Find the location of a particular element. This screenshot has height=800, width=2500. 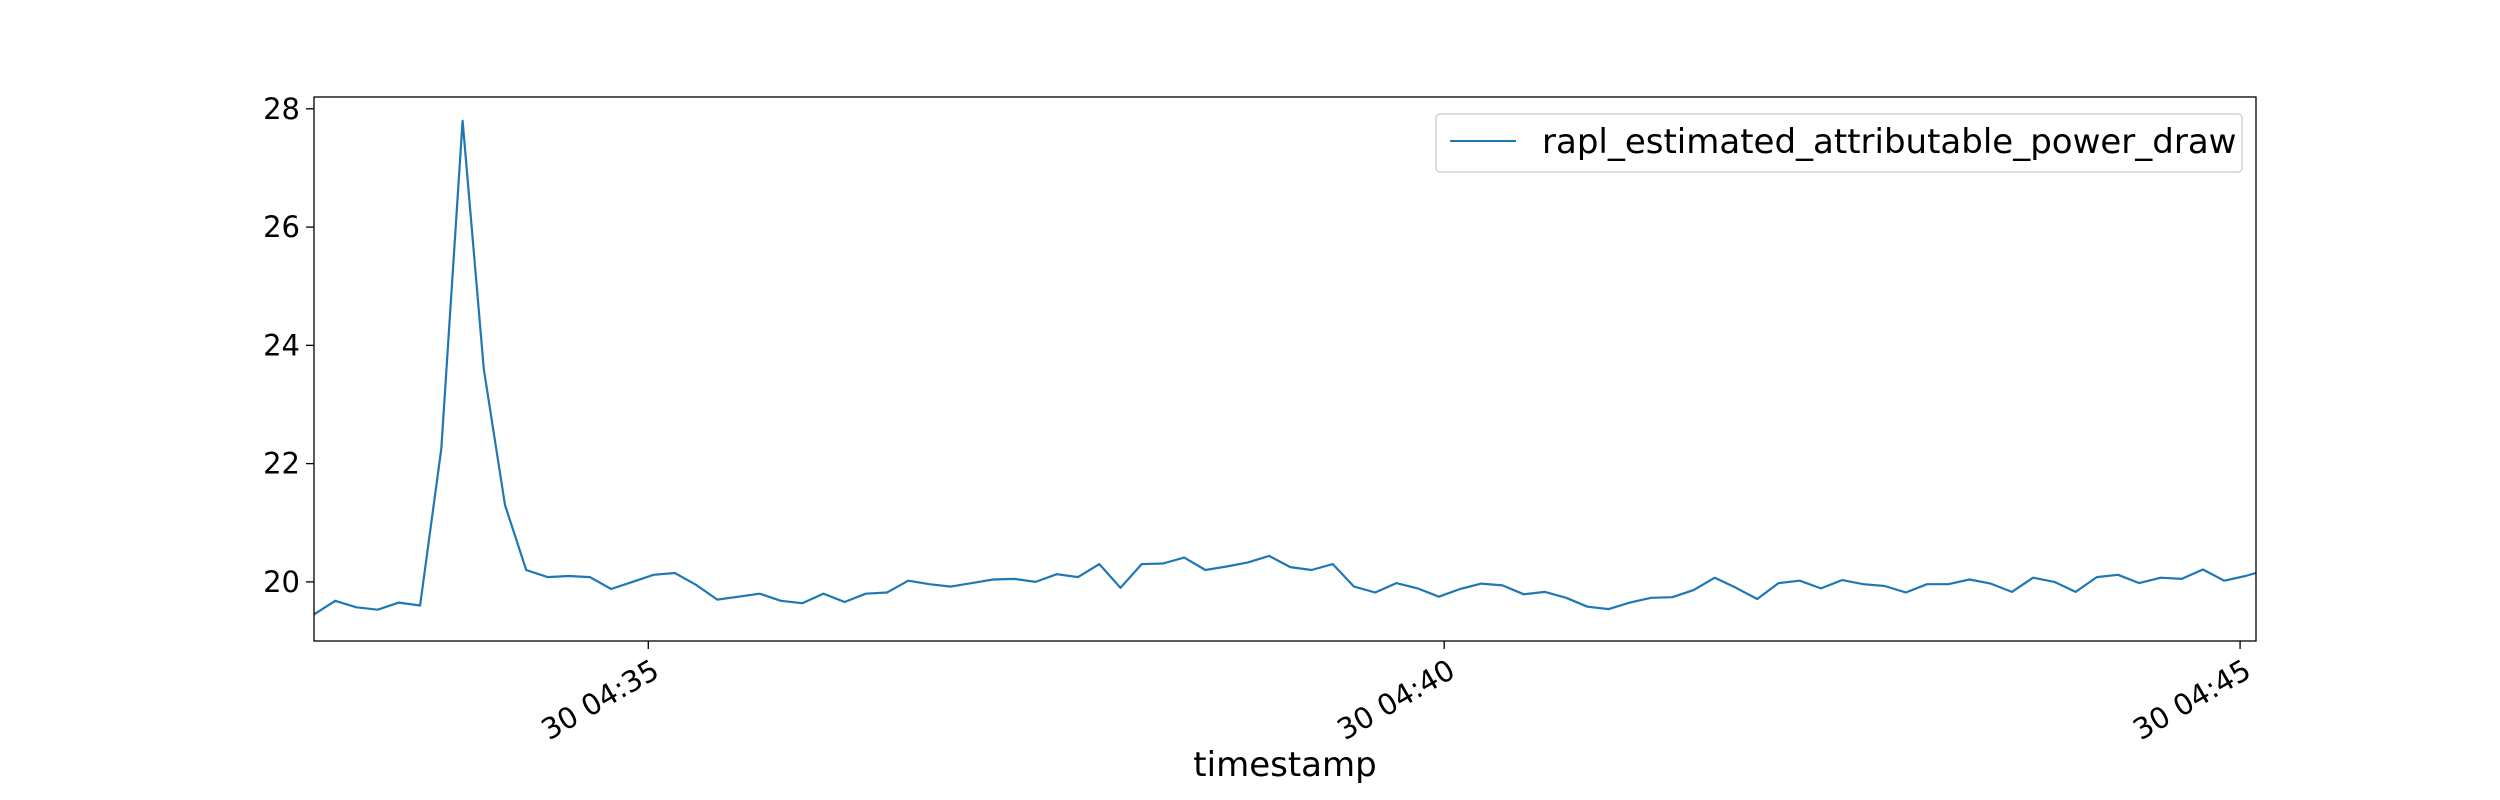

y-tick-label: 20 is located at coordinates (281, 582).